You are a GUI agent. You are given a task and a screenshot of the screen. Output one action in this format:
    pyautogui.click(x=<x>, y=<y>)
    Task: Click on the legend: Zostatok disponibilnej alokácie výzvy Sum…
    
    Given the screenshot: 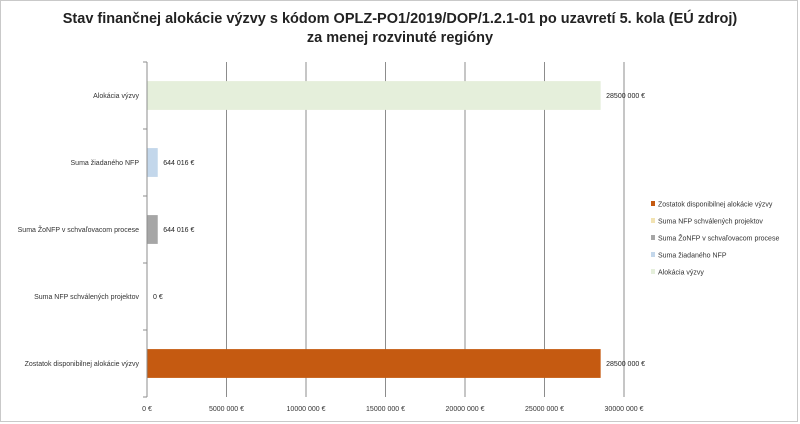 What is the action you would take?
    pyautogui.click(x=715, y=239)
    